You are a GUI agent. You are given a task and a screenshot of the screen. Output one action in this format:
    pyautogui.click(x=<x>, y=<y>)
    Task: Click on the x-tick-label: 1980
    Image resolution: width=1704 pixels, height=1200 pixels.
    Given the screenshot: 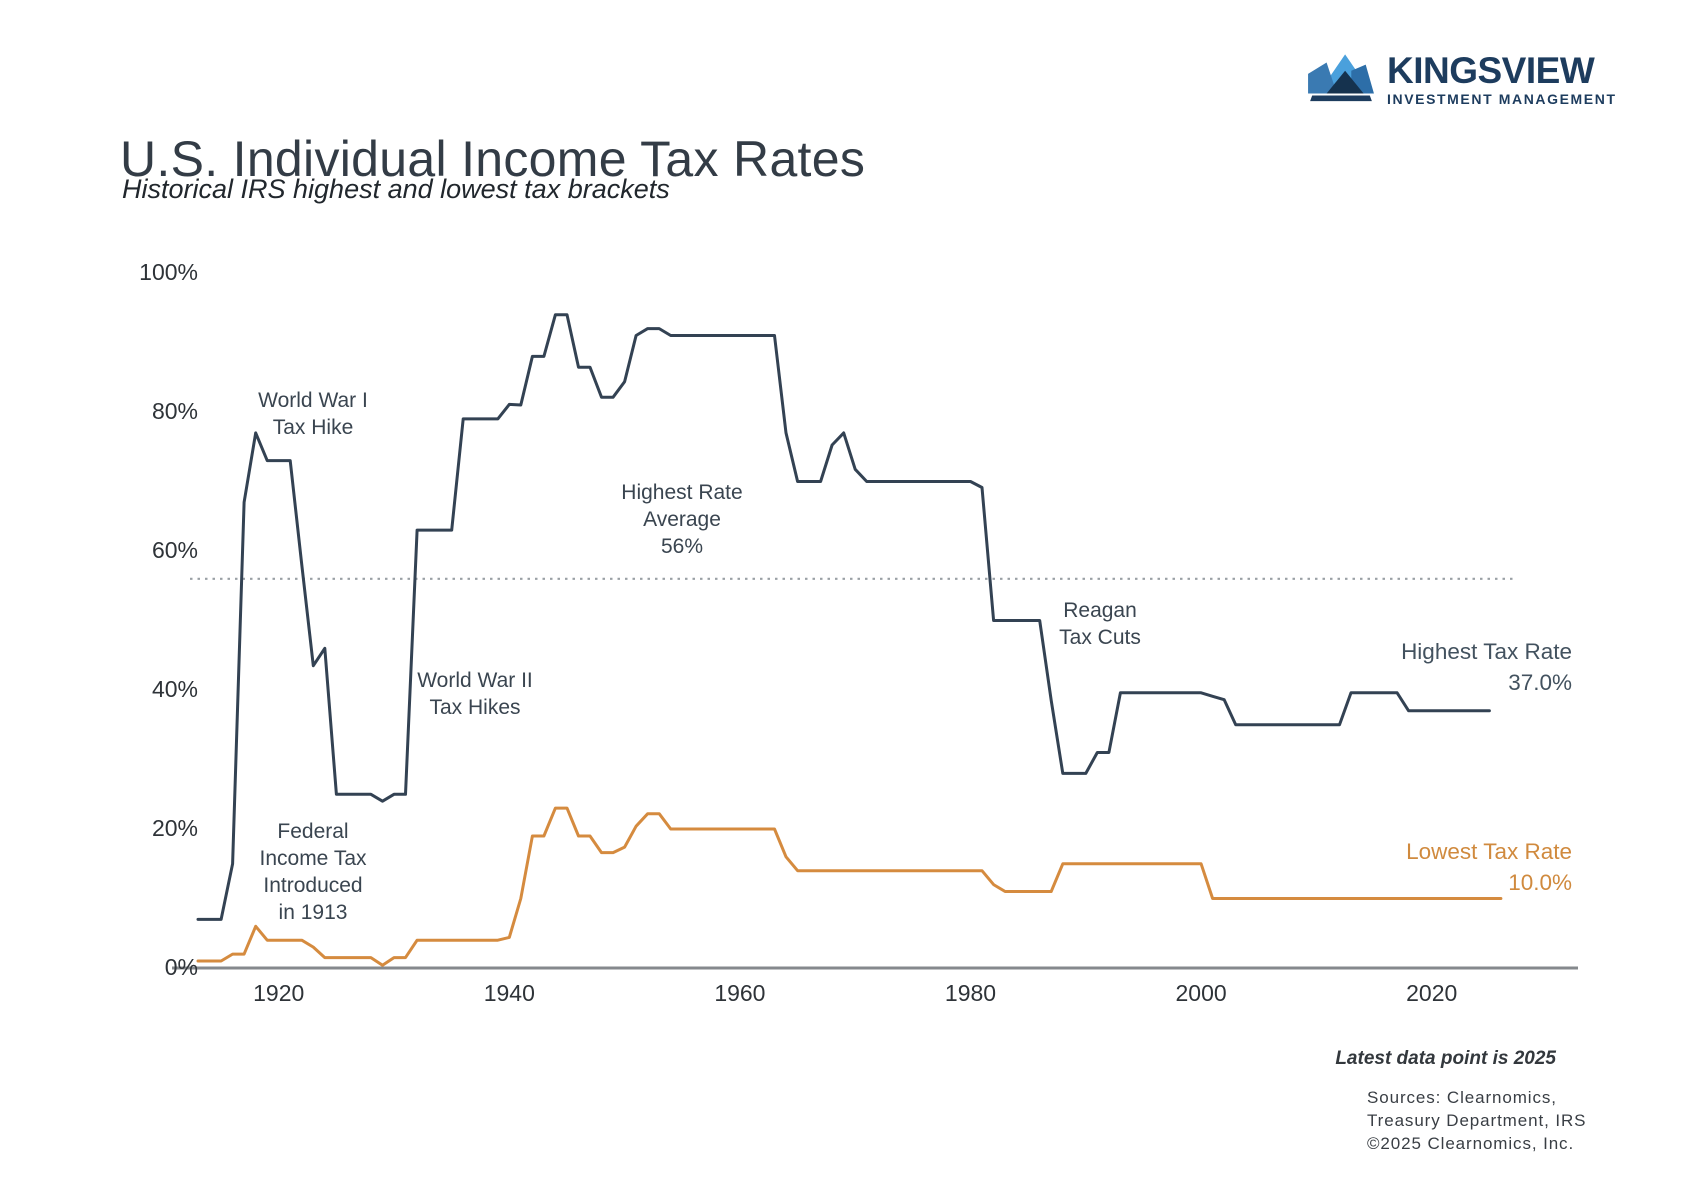 What is the action you would take?
    pyautogui.click(x=970, y=993)
    